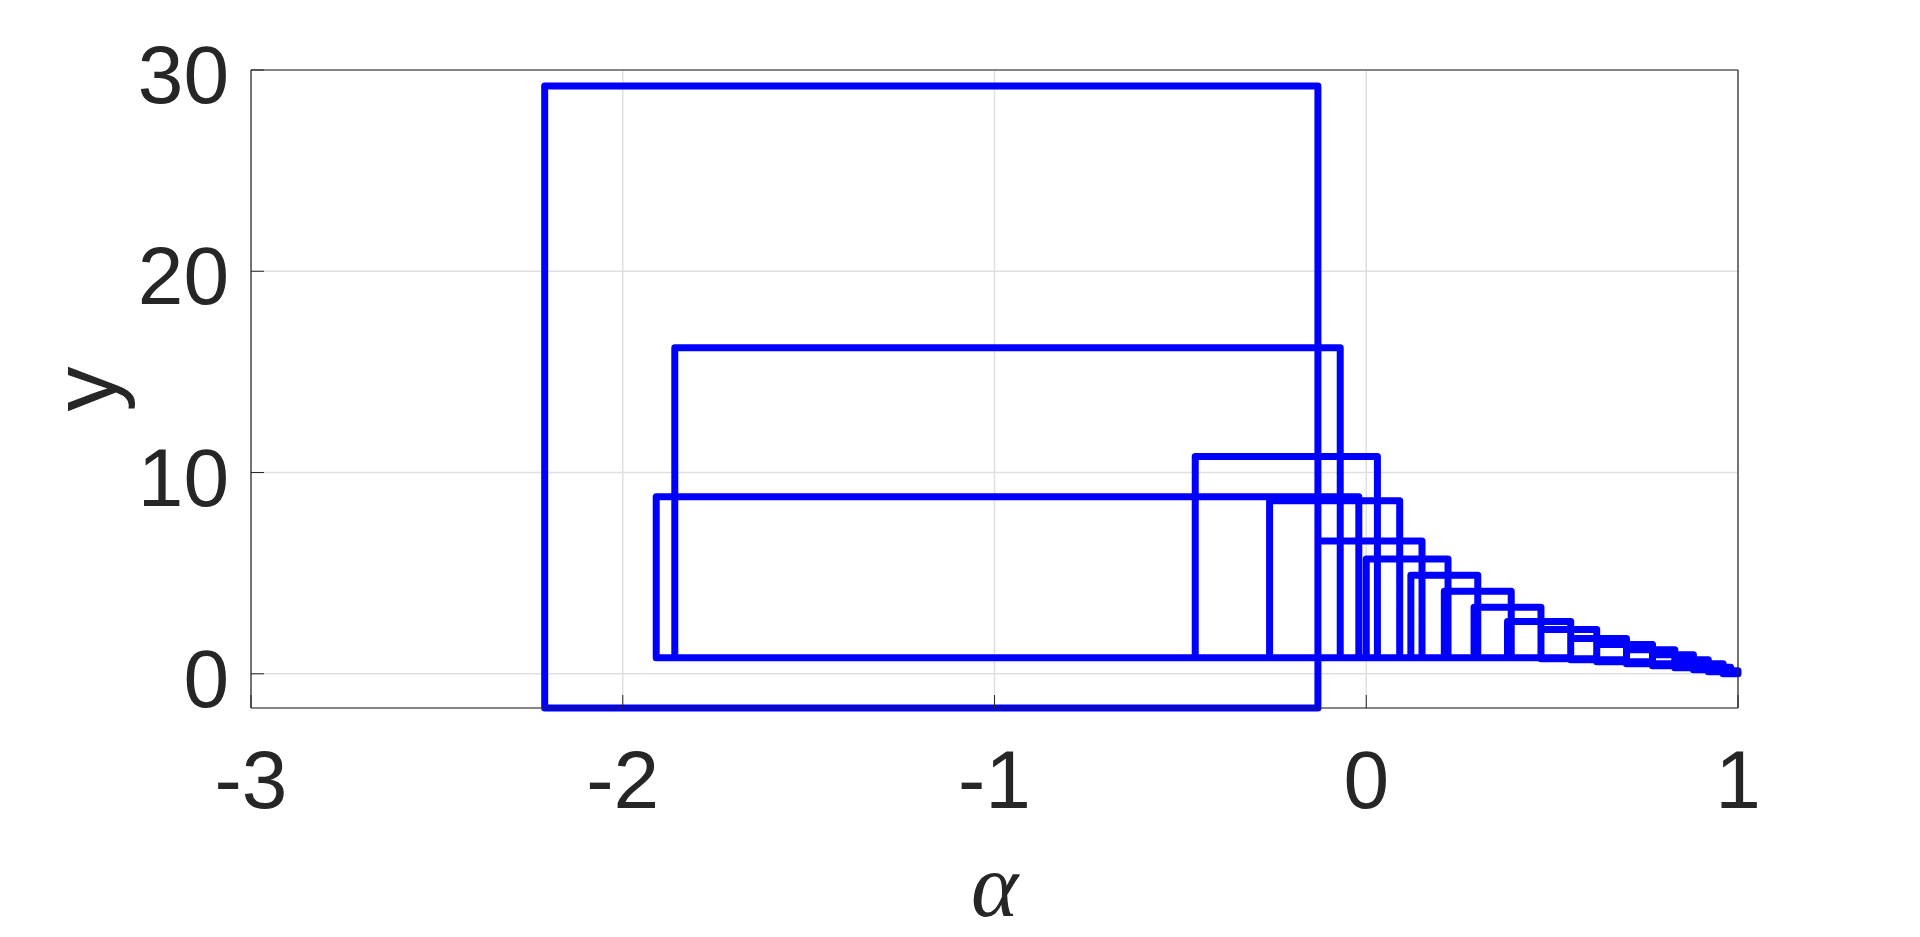 This screenshot has width=1920, height=937. I want to click on y-tick-label: 20, so click(183, 276).